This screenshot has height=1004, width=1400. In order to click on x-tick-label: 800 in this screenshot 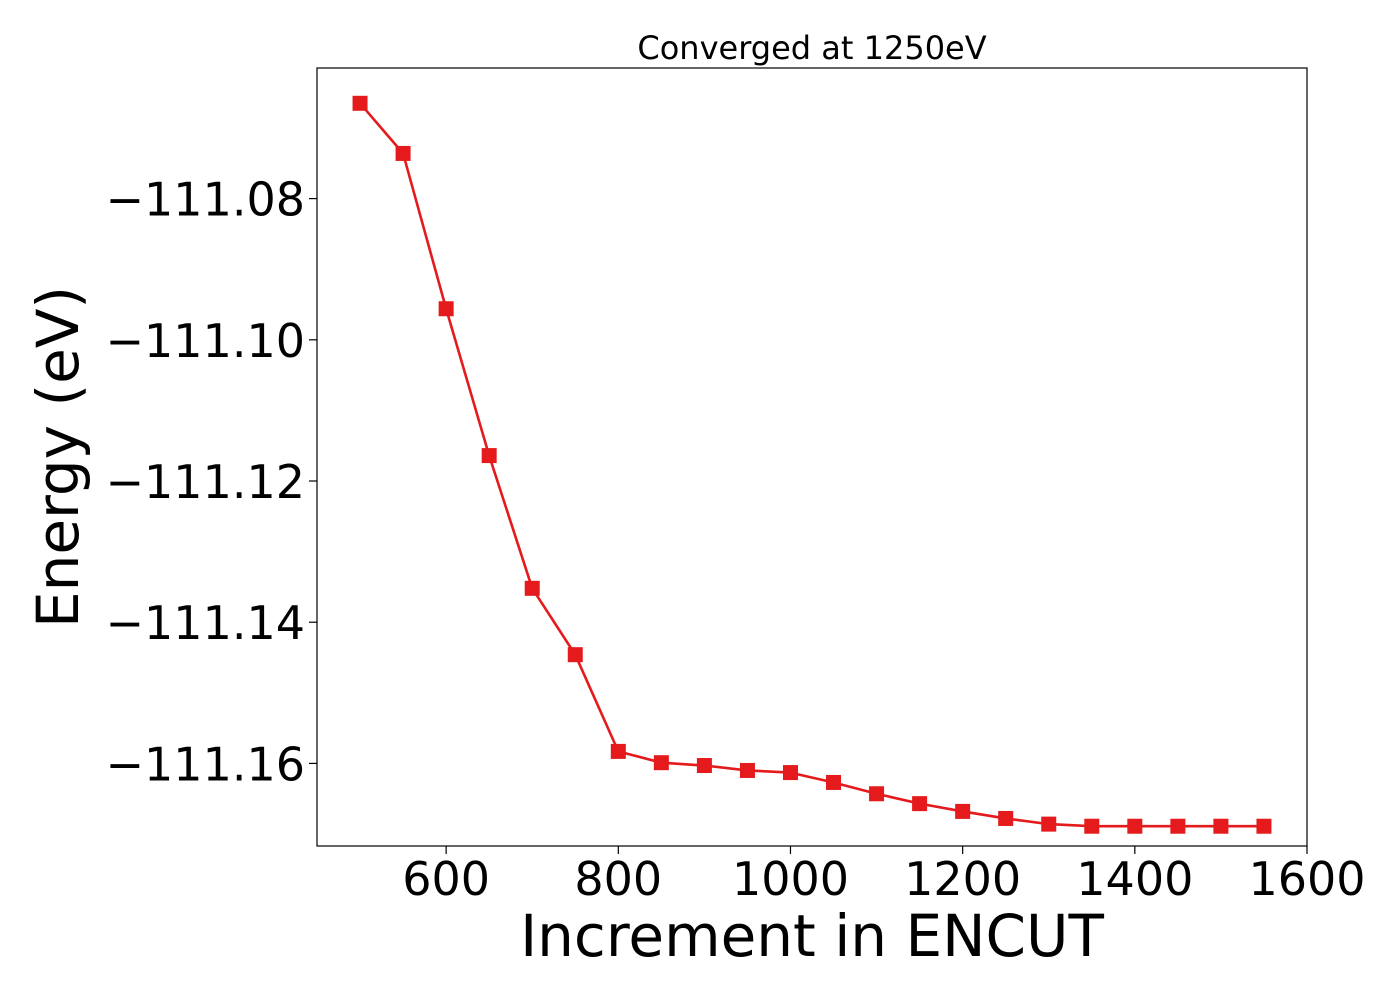, I will do `click(618, 879)`.